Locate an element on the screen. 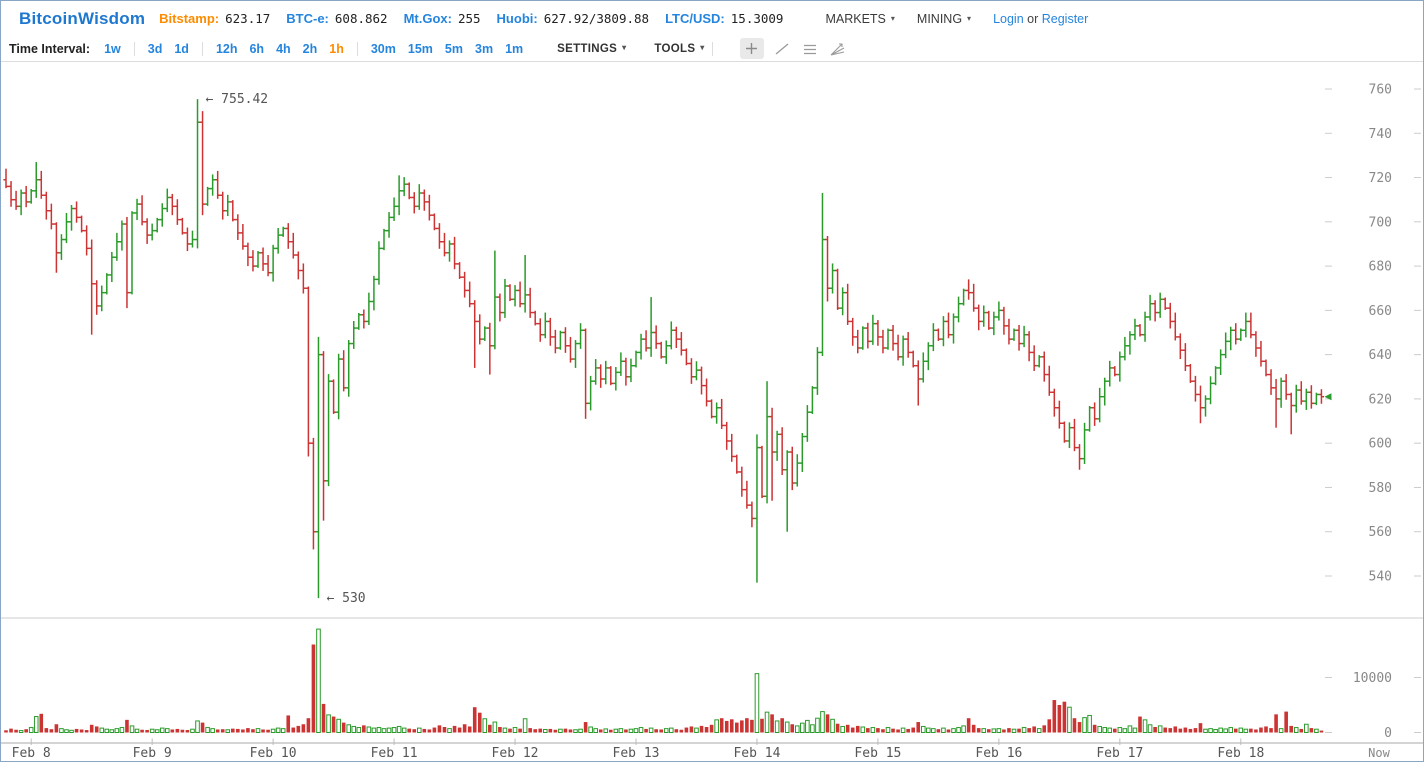 This screenshot has height=762, width=1424. settings-menu-label: SETTINGS is located at coordinates (587, 48).